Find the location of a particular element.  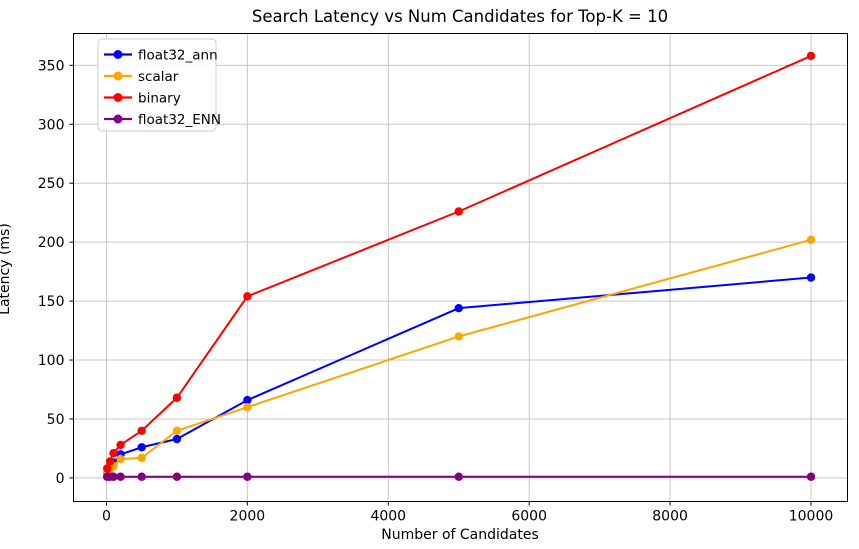

legend-swatch-marker-float32_ann is located at coordinates (118, 54).